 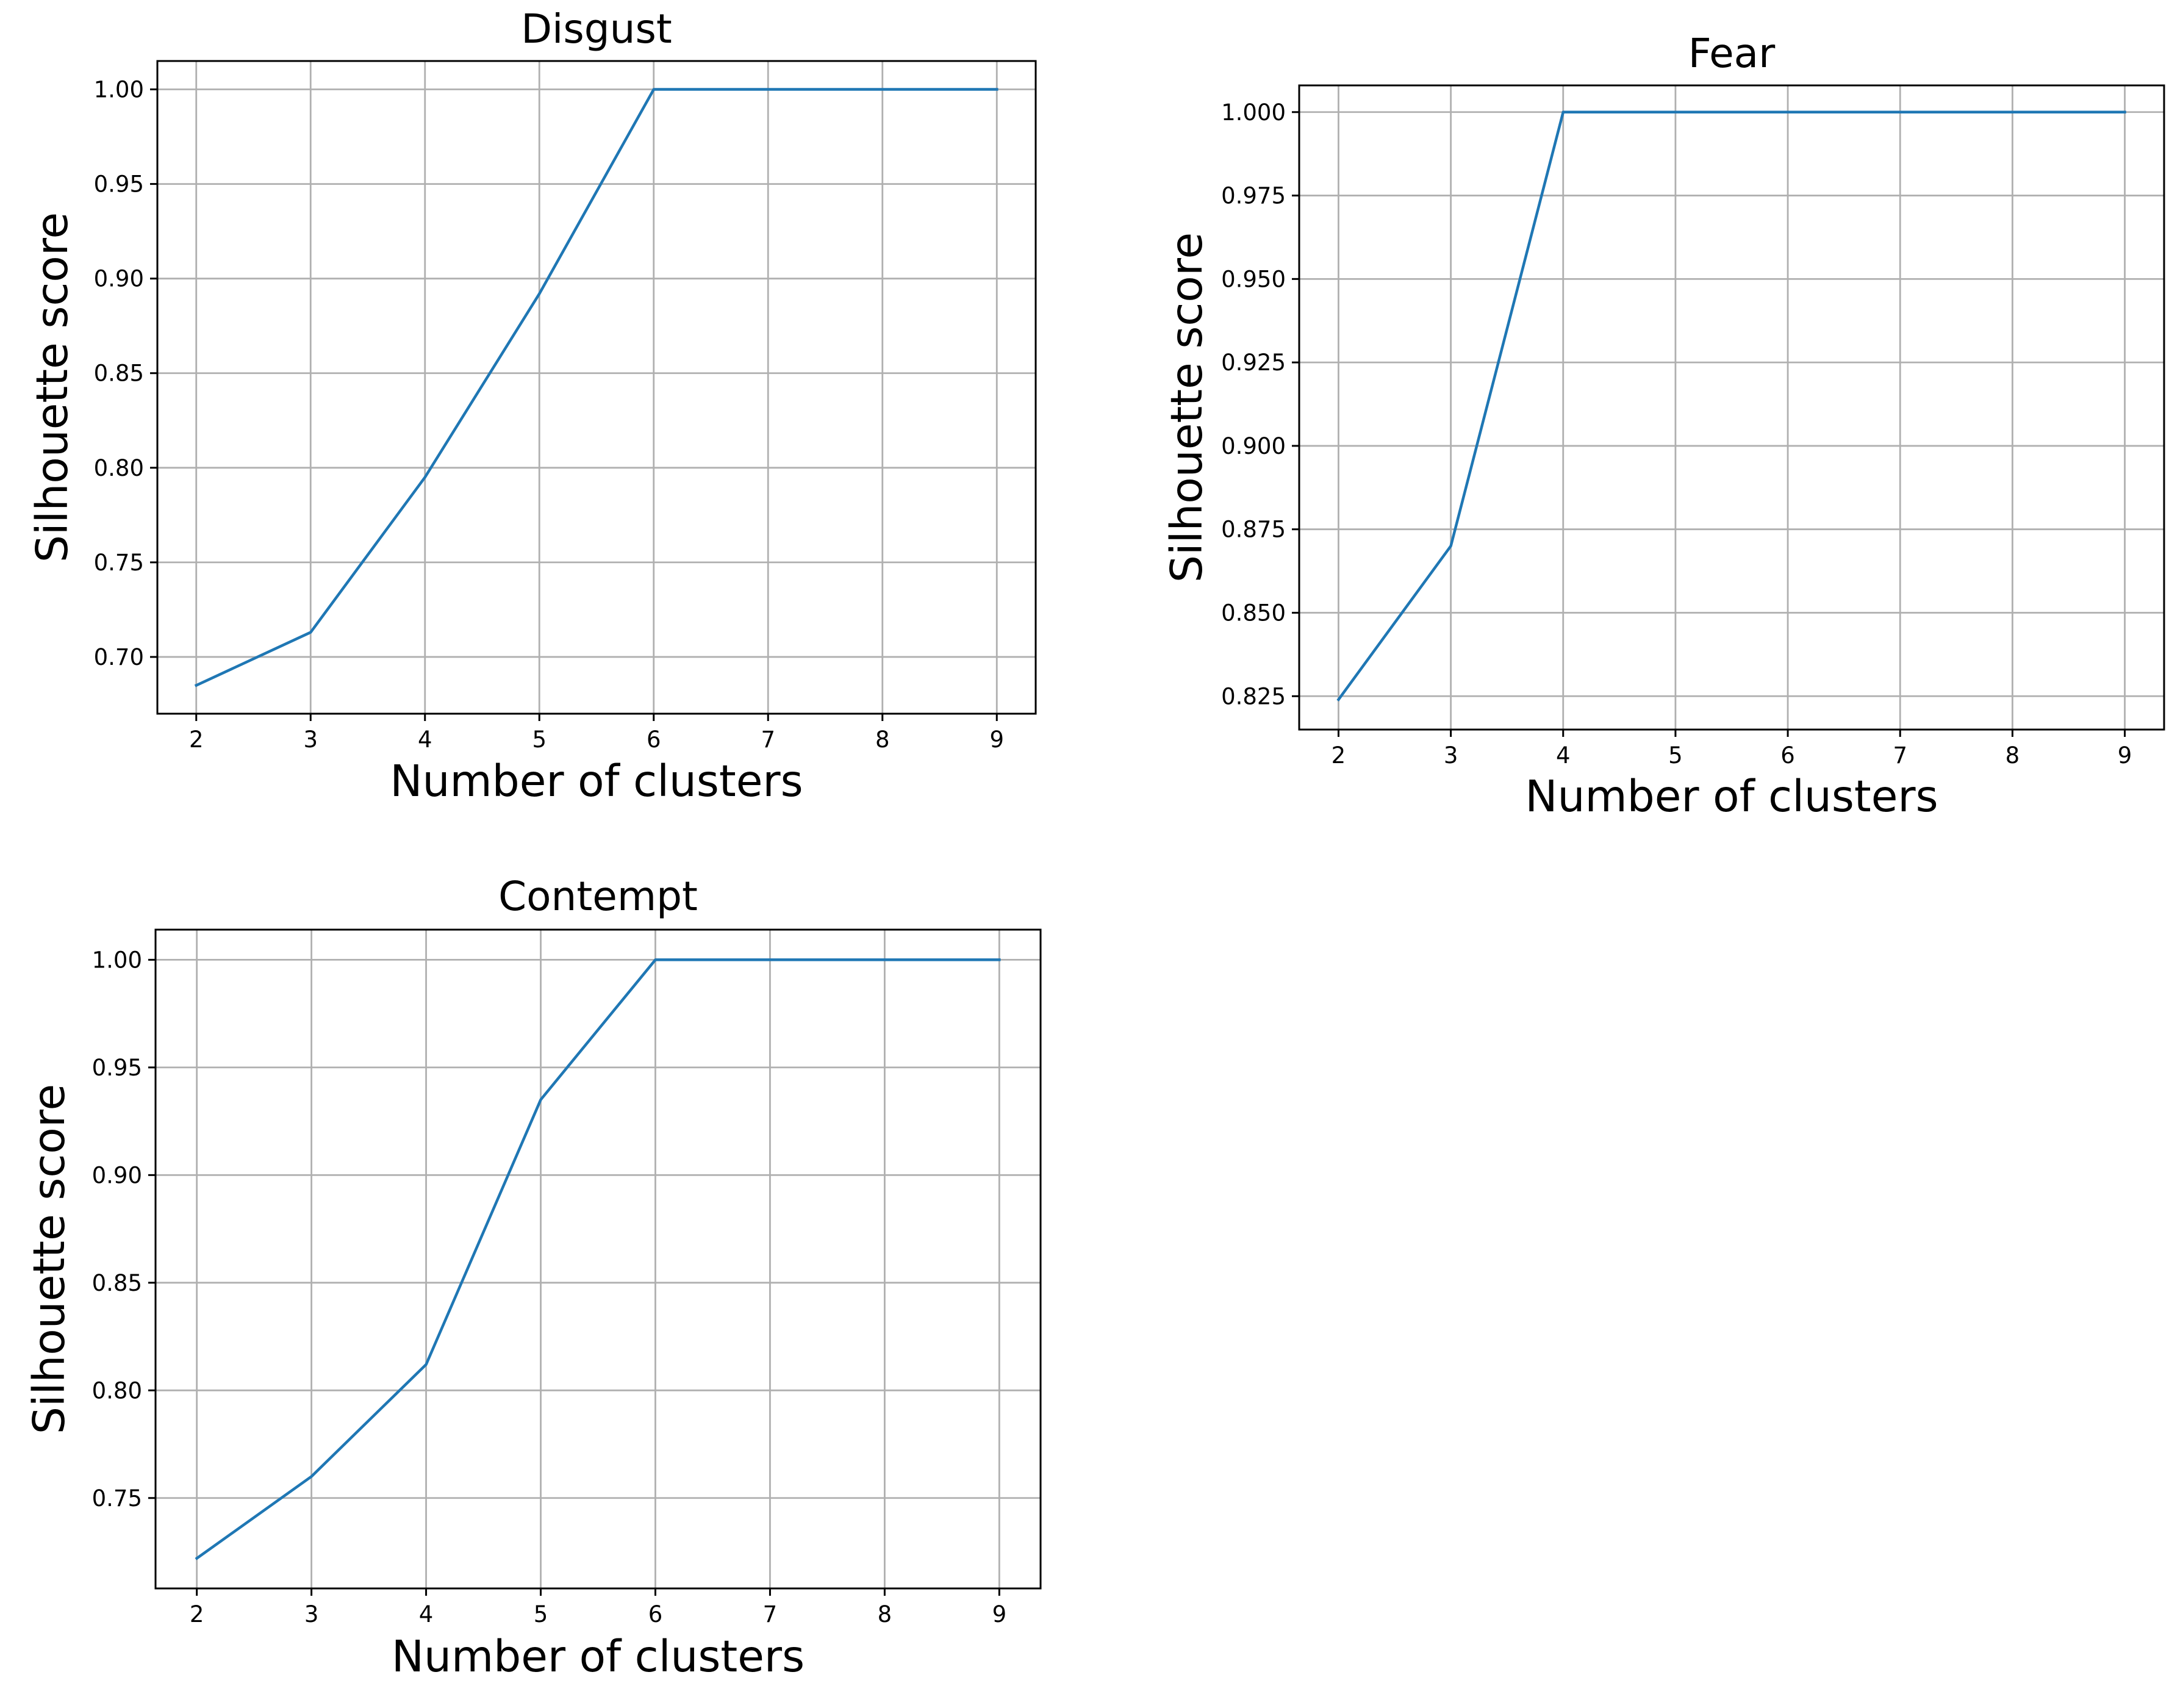 I want to click on y-tick-label: 0.850, so click(x=1254, y=613).